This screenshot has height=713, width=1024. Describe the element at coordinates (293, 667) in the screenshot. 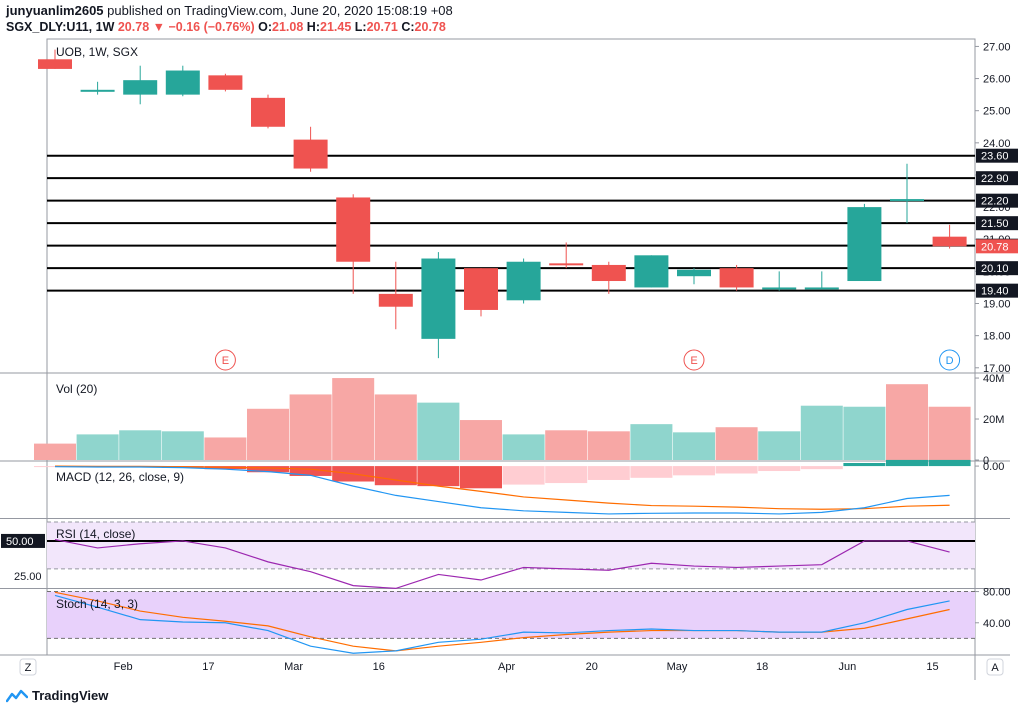

I see `time-tick-label: Mar` at that location.